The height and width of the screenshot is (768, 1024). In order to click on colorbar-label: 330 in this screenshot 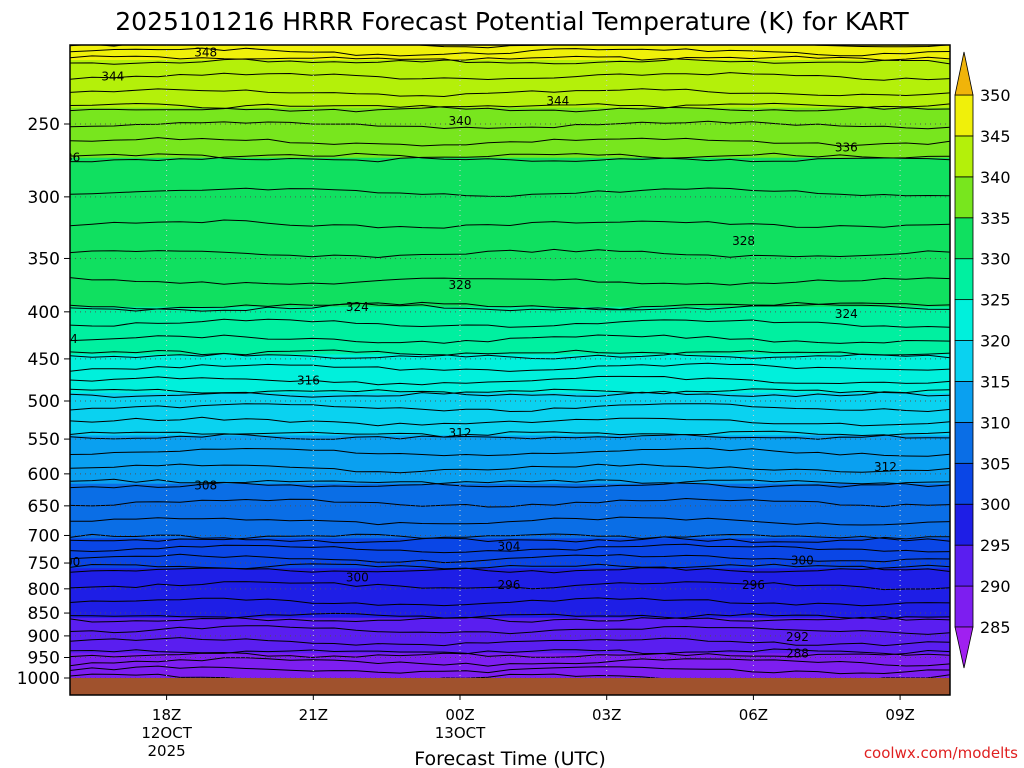, I will do `click(995, 259)`.